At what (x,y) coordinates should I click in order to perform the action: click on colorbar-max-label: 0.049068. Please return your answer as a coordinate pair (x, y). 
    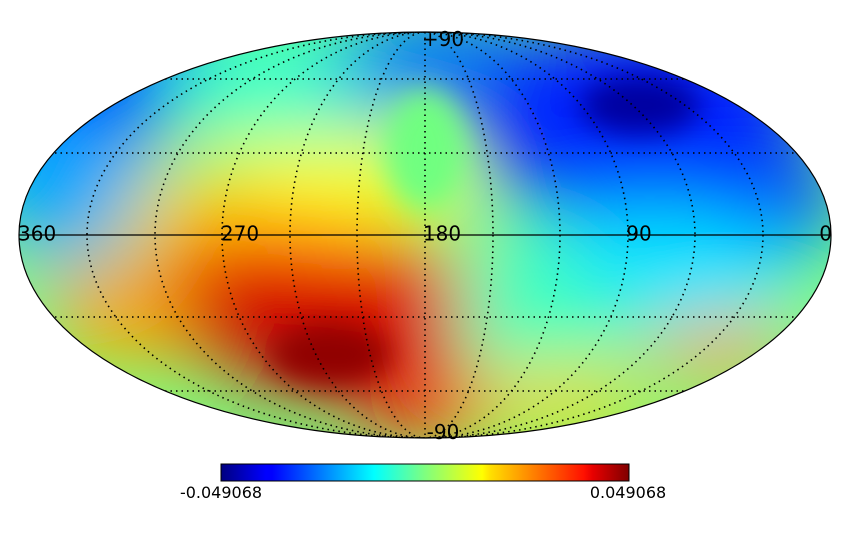
    Looking at the image, I should click on (628, 492).